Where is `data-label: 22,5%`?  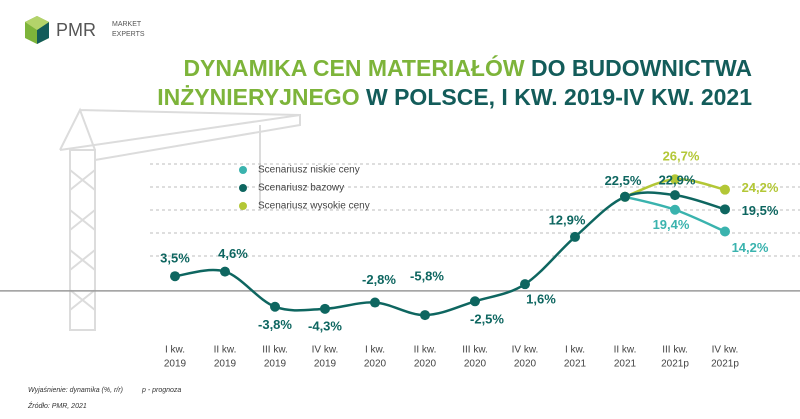 data-label: 22,5% is located at coordinates (623, 180).